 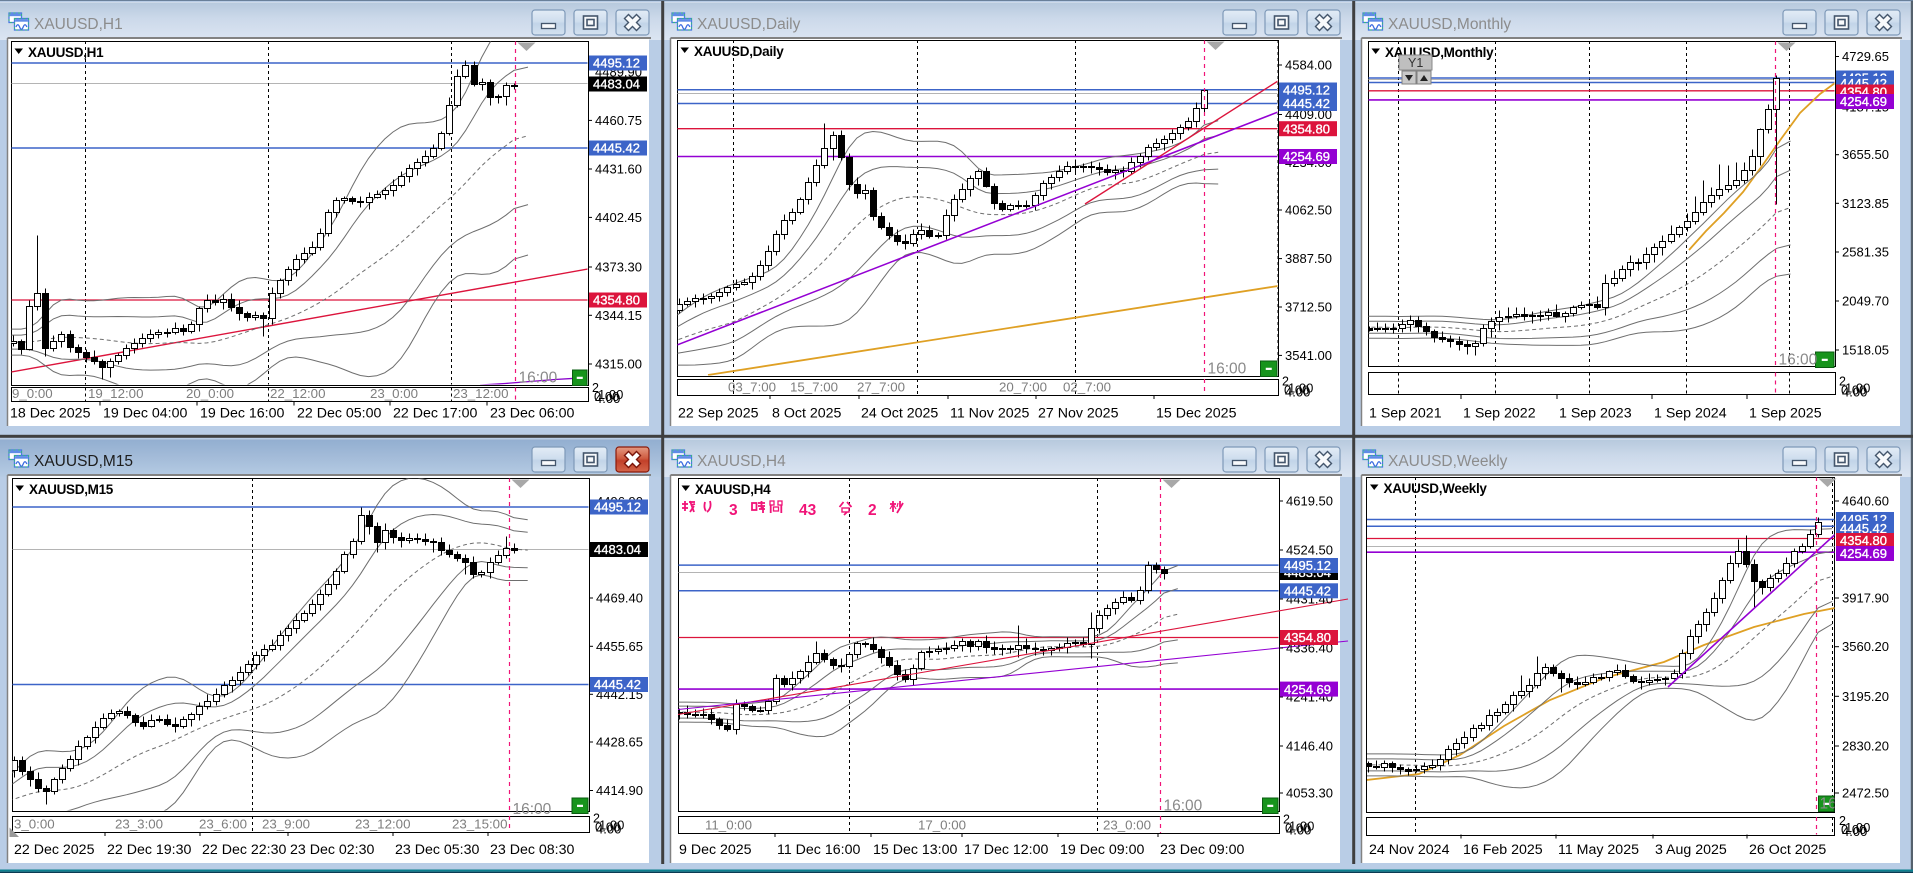 What do you see at coordinates (32, 393) in the screenshot?
I see `svg-text: 9_0:00` at bounding box center [32, 393].